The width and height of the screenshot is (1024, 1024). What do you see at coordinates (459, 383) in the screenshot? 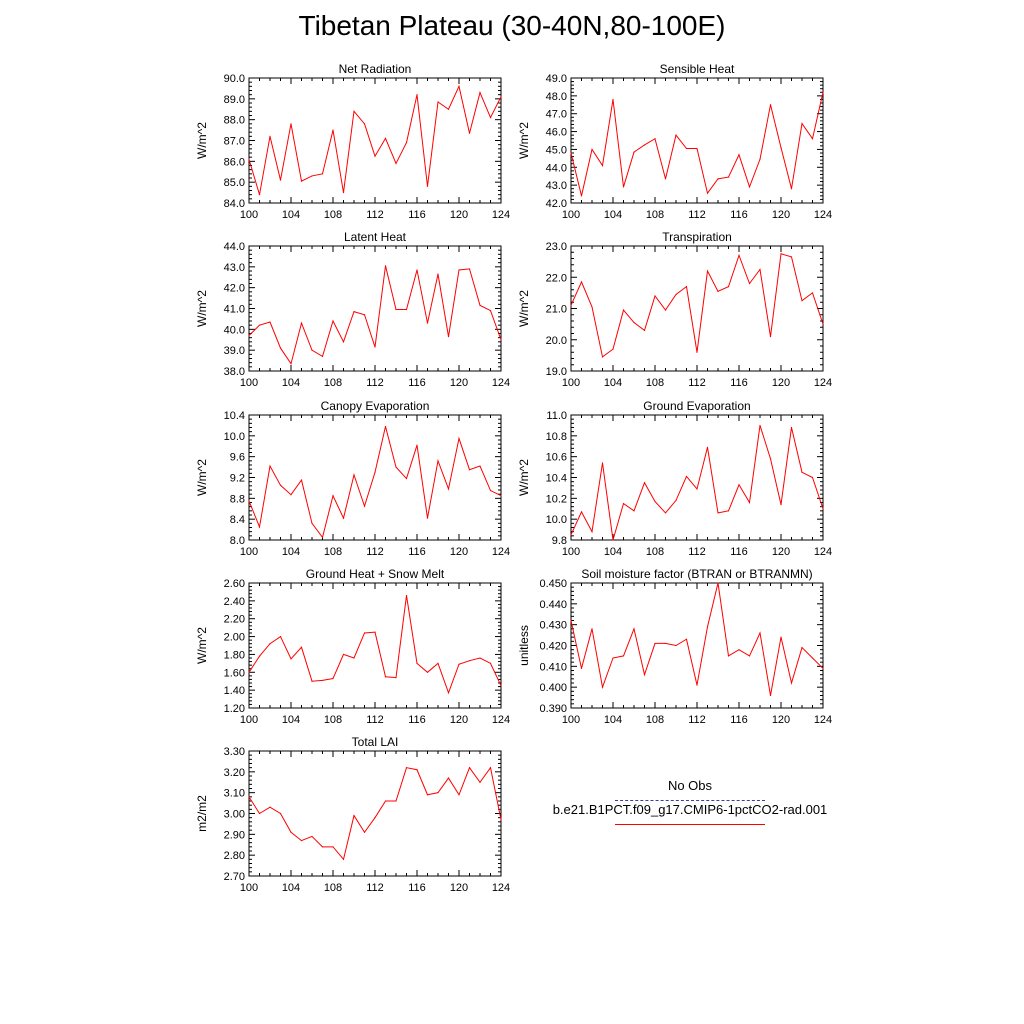
I see `x-tick-label: 120` at bounding box center [459, 383].